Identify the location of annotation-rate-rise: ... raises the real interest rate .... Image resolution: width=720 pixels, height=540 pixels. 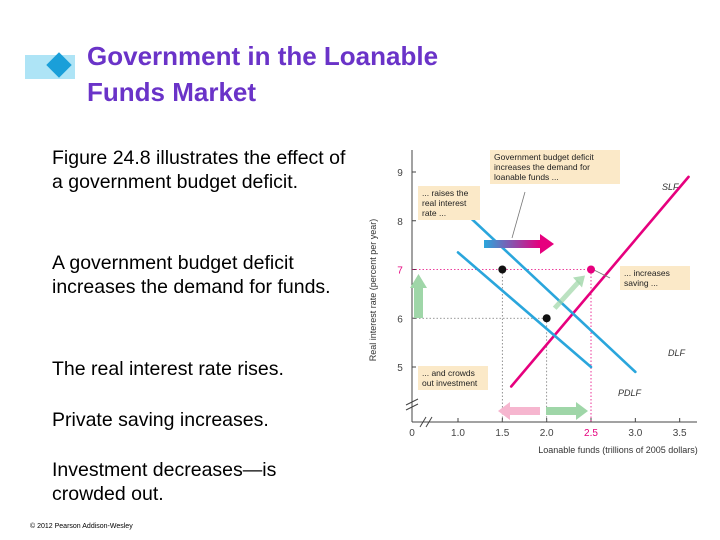
(449, 203).